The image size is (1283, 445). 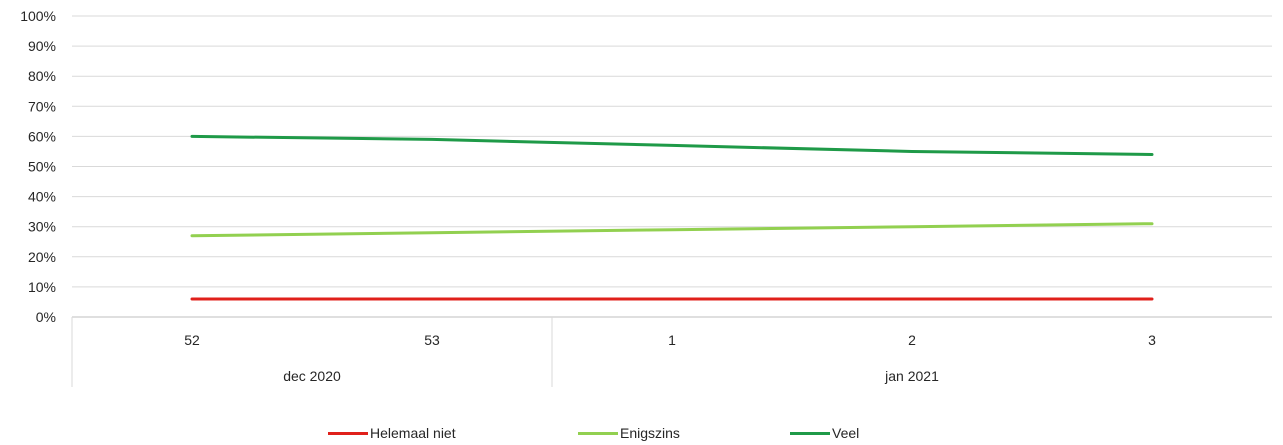 I want to click on y-tick-label: 60%, so click(x=42, y=136).